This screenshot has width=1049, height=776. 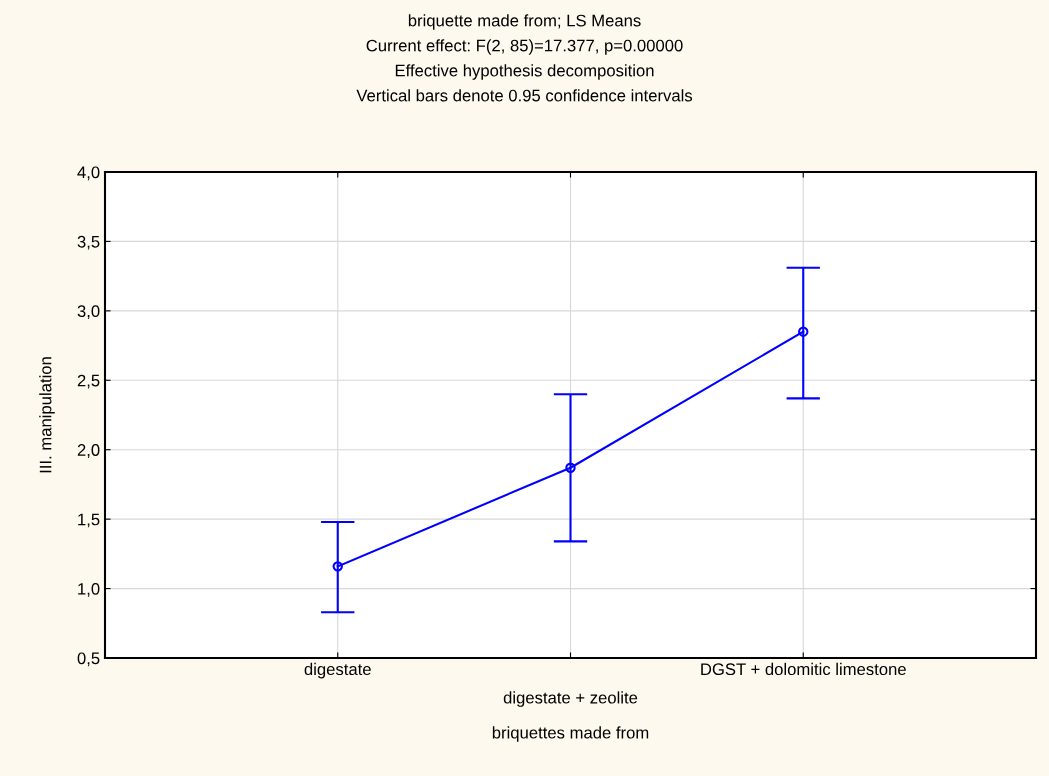 I want to click on chart-subtitle: Current effect: F(2, 85)=17.377, p=0.00000, so click(x=524, y=47).